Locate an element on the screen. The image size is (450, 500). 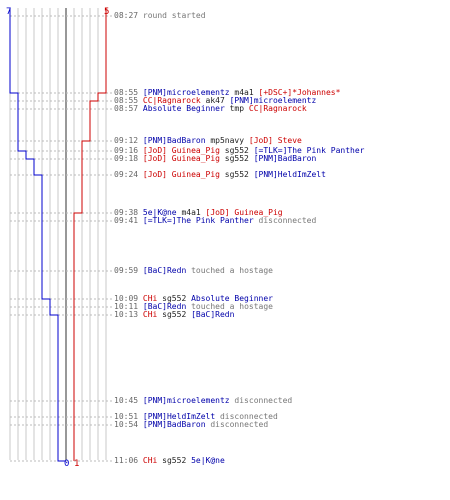
event-time: 08:27 is located at coordinates (128, 15).